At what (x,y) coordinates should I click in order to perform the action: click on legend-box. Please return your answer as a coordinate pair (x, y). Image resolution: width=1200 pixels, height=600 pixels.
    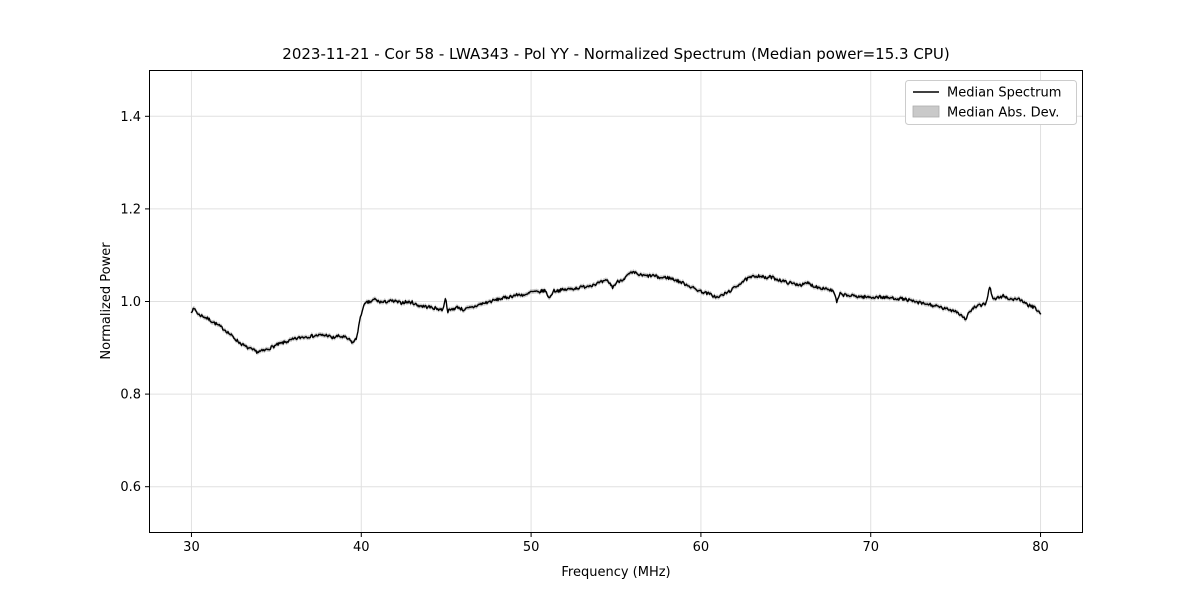
    Looking at the image, I should click on (991, 102).